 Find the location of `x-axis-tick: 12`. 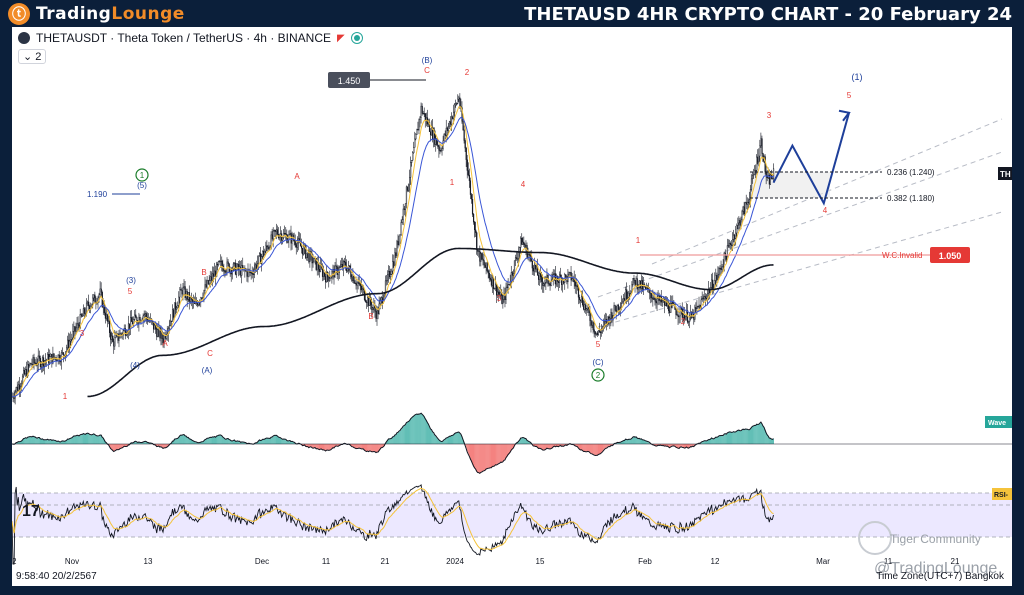

x-axis-tick: 12 is located at coordinates (715, 561).